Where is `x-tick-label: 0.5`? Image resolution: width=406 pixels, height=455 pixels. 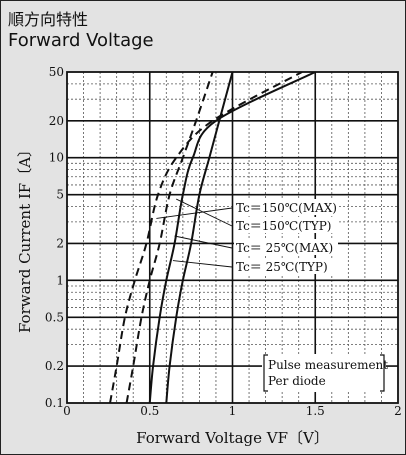
x-tick-label: 0.5 is located at coordinates (149, 411).